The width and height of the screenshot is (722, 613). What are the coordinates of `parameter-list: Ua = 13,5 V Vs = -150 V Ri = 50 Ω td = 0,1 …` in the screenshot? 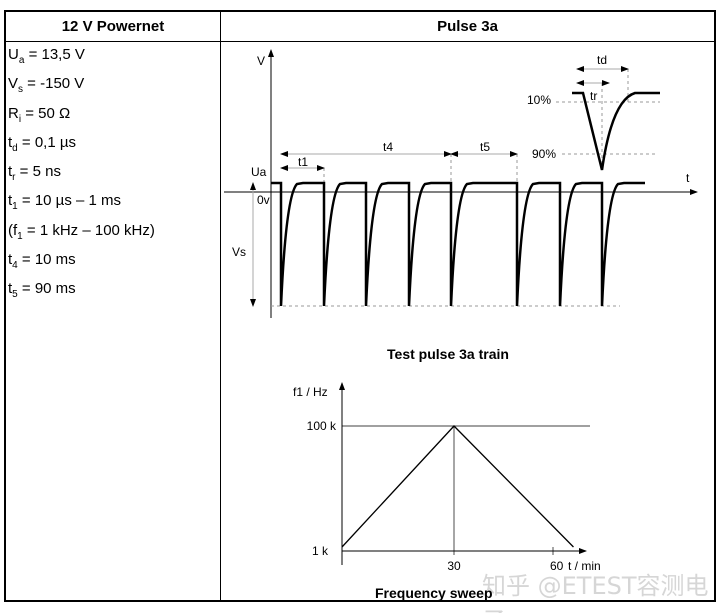 It's located at (81, 172).